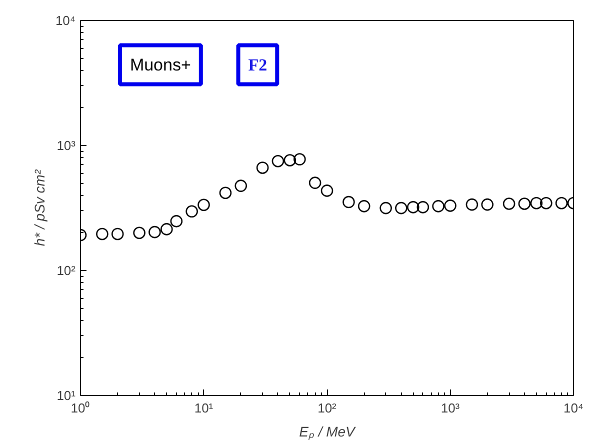  What do you see at coordinates (66, 395) in the screenshot?
I see `y-tick-label: 10¹` at bounding box center [66, 395].